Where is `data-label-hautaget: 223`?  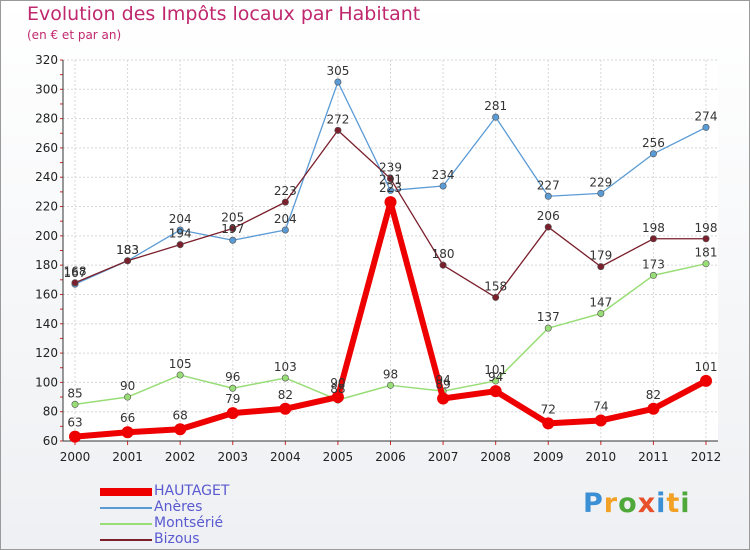
data-label-hautaget: 223 is located at coordinates (390, 188).